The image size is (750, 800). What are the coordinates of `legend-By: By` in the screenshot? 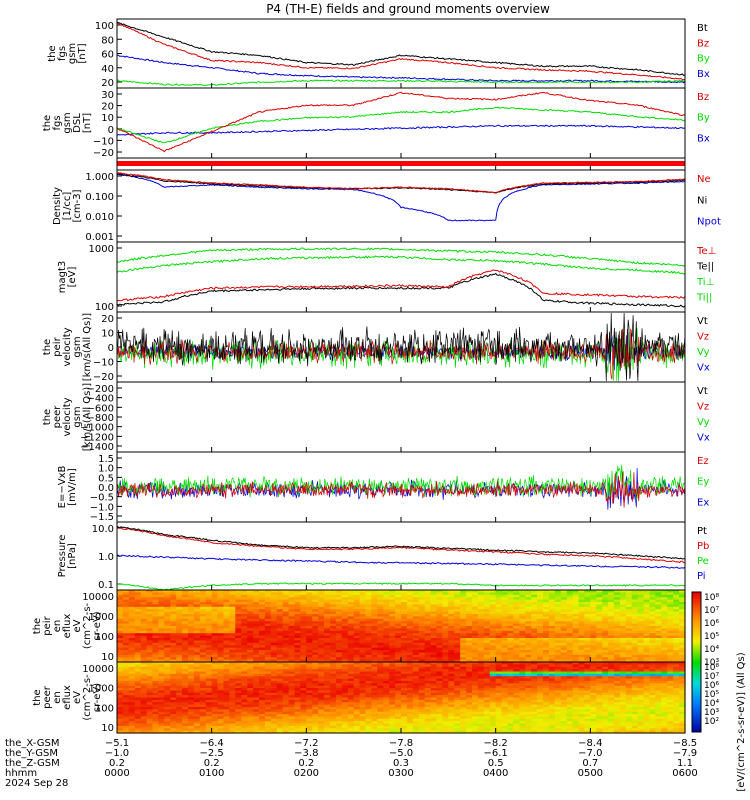 It's located at (703, 59).